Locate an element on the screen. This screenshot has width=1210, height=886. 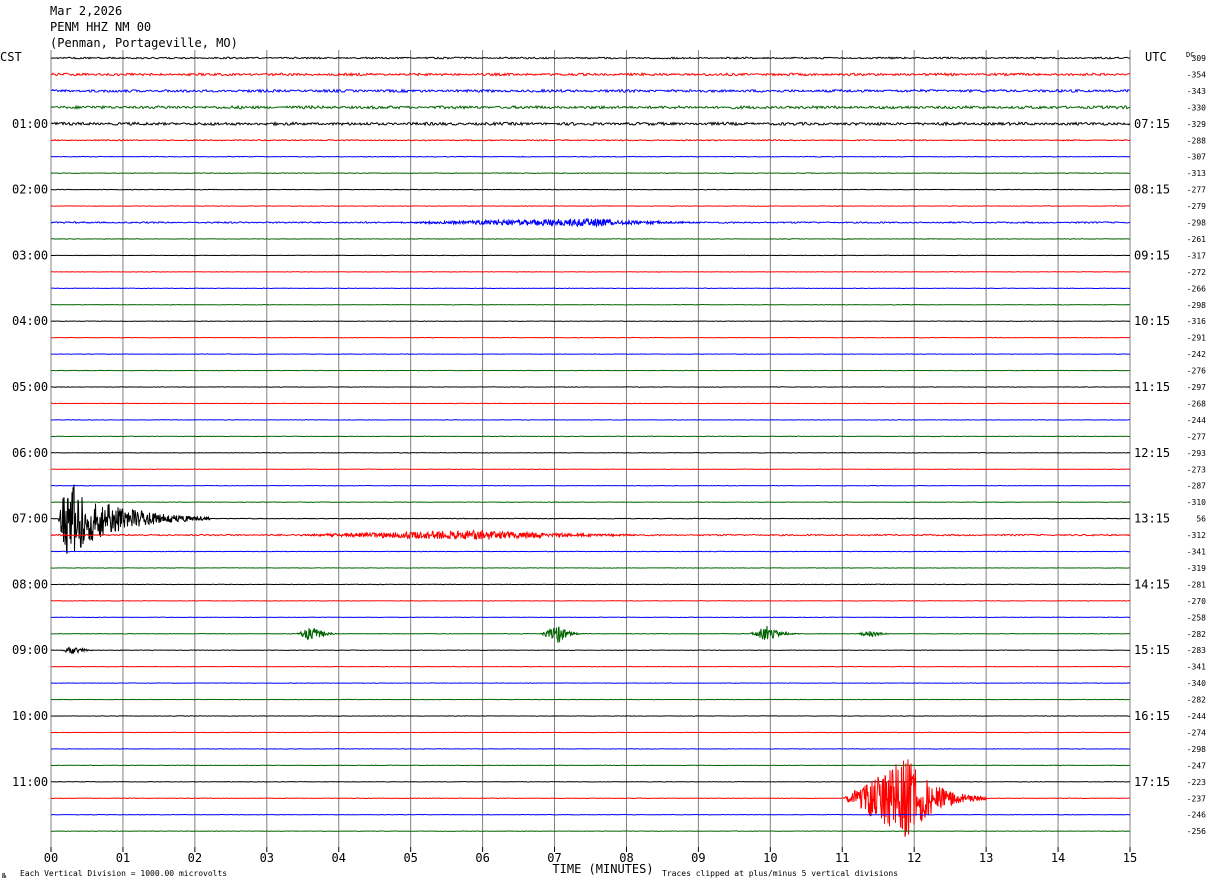
x-tick-label: 05 is located at coordinates (410, 858).